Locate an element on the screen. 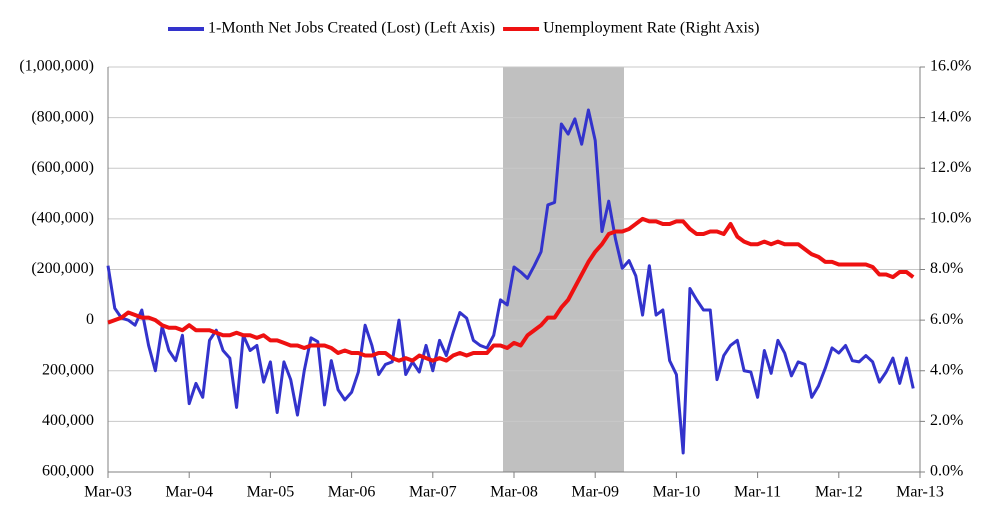  y-tick-label: 200,000 is located at coordinates (68, 369).